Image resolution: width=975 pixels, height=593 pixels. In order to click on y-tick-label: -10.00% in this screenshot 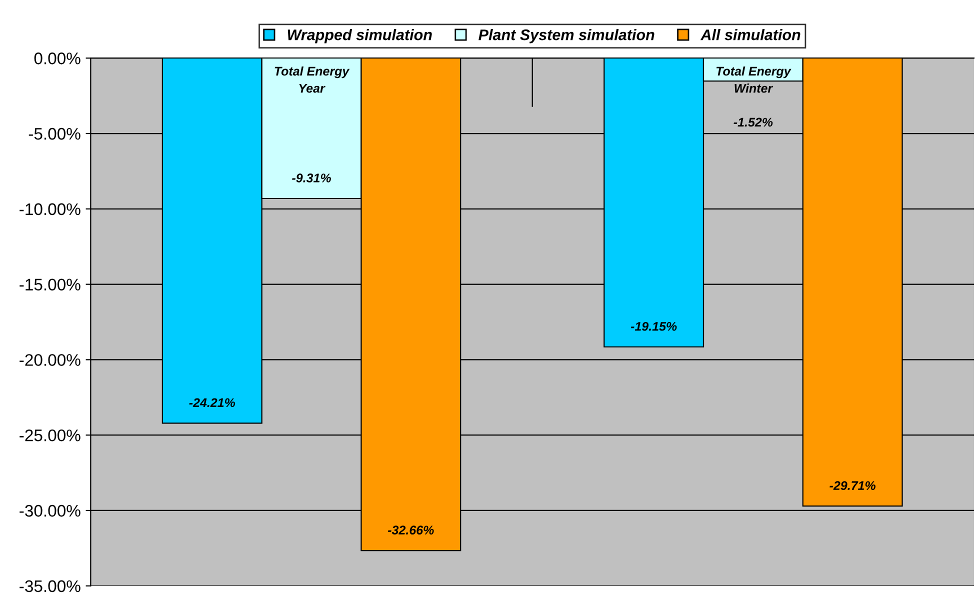, I will do `click(50, 209)`.